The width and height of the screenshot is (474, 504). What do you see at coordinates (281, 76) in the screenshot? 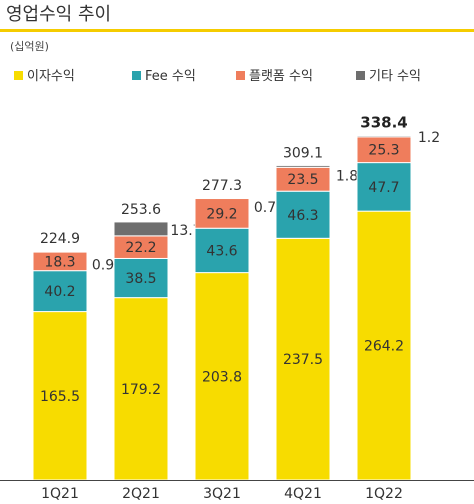
I see `legend-label-platform: 플랫폼 수익` at bounding box center [281, 76].